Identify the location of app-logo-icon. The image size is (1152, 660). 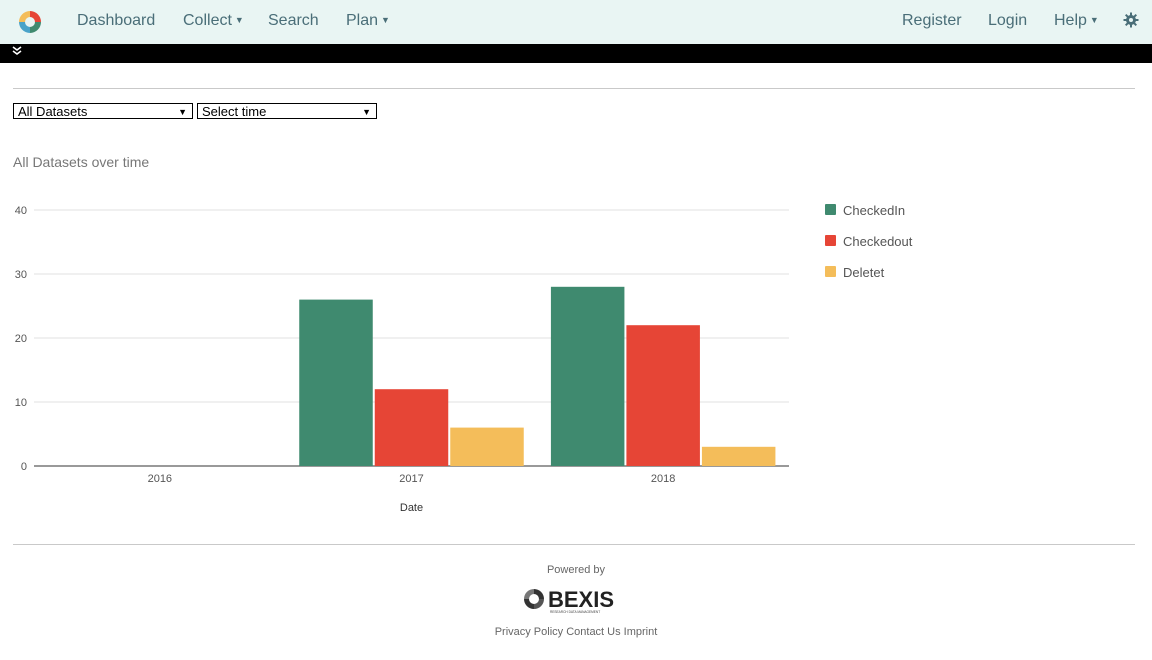
(30, 22).